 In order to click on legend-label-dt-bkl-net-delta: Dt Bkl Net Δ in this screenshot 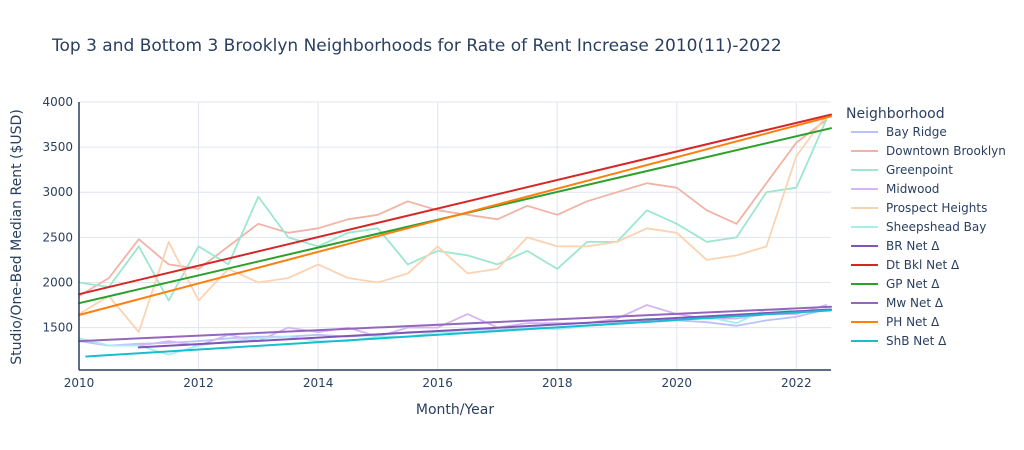, I will do `click(923, 265)`.